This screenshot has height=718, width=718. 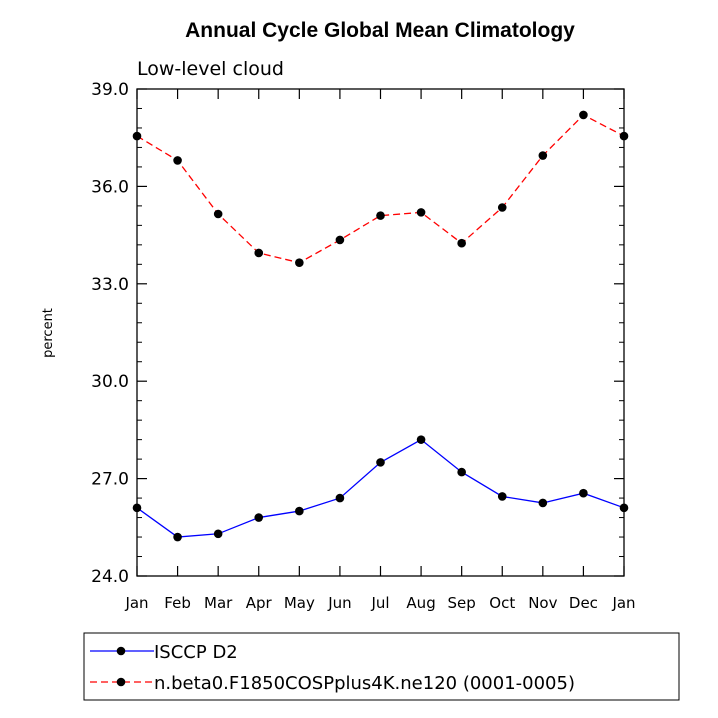 I want to click on chart-subtitle: Low-level cloud, so click(x=210, y=69).